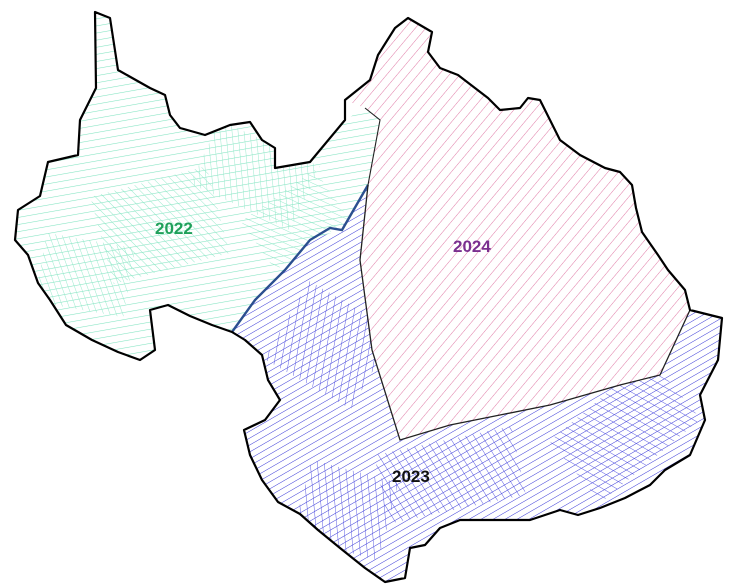 This screenshot has width=738, height=584. I want to click on label-2023: 2023, so click(411, 476).